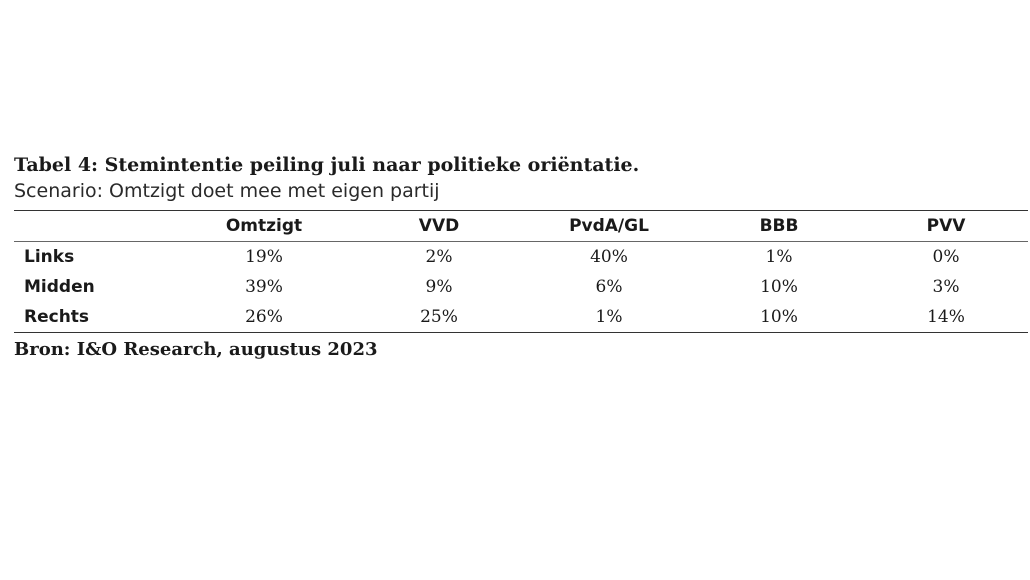 The width and height of the screenshot is (1030, 580). I want to click on header-row: Omtzigt VVD PvdA/GL BBB PVV, so click(521, 226).